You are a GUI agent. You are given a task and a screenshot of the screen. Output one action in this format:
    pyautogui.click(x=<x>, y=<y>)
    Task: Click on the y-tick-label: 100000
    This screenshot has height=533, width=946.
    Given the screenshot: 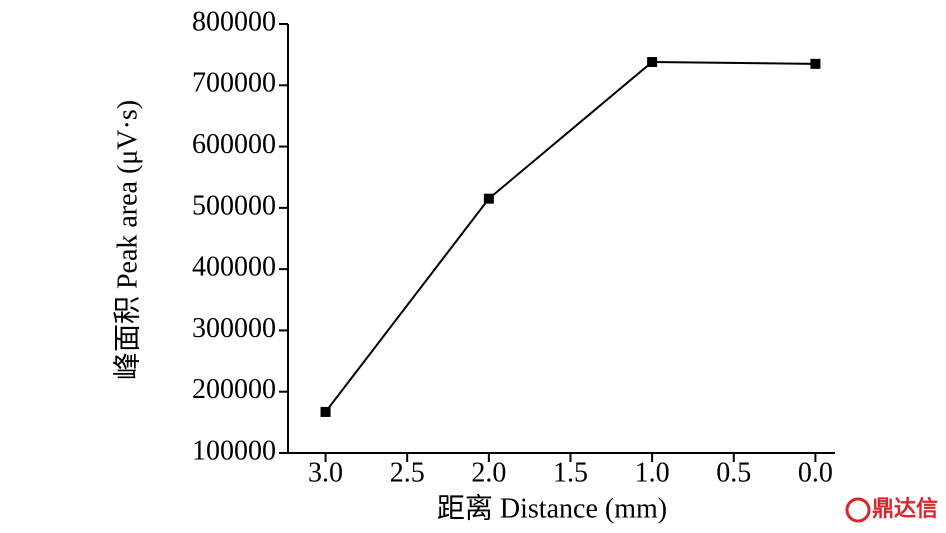 What is the action you would take?
    pyautogui.click(x=234, y=450)
    